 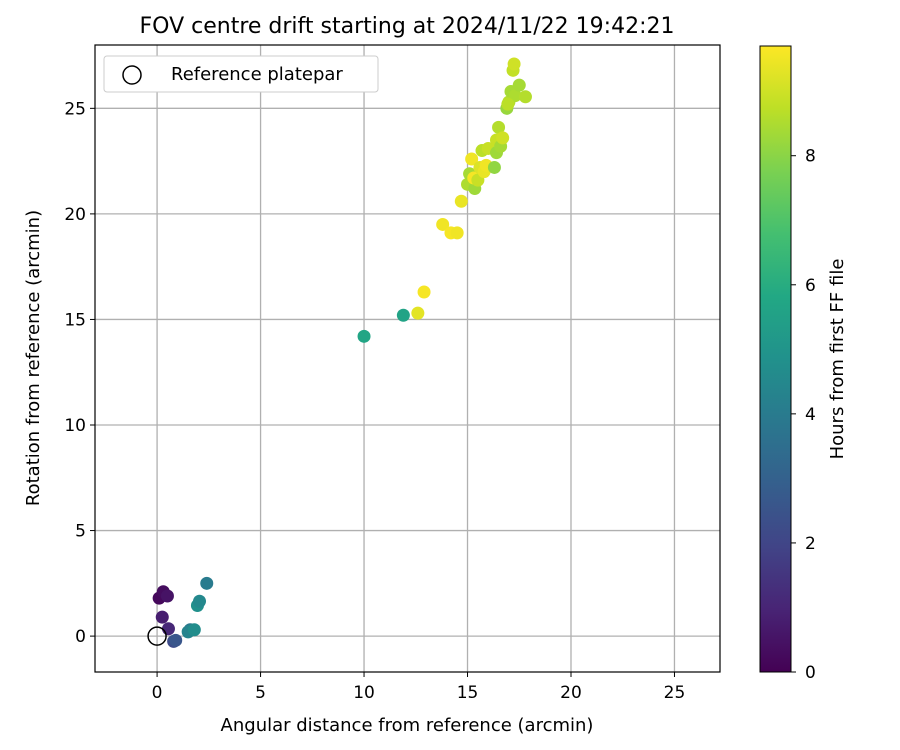 I want to click on colorbar-tick-label: 4, so click(x=810, y=415).